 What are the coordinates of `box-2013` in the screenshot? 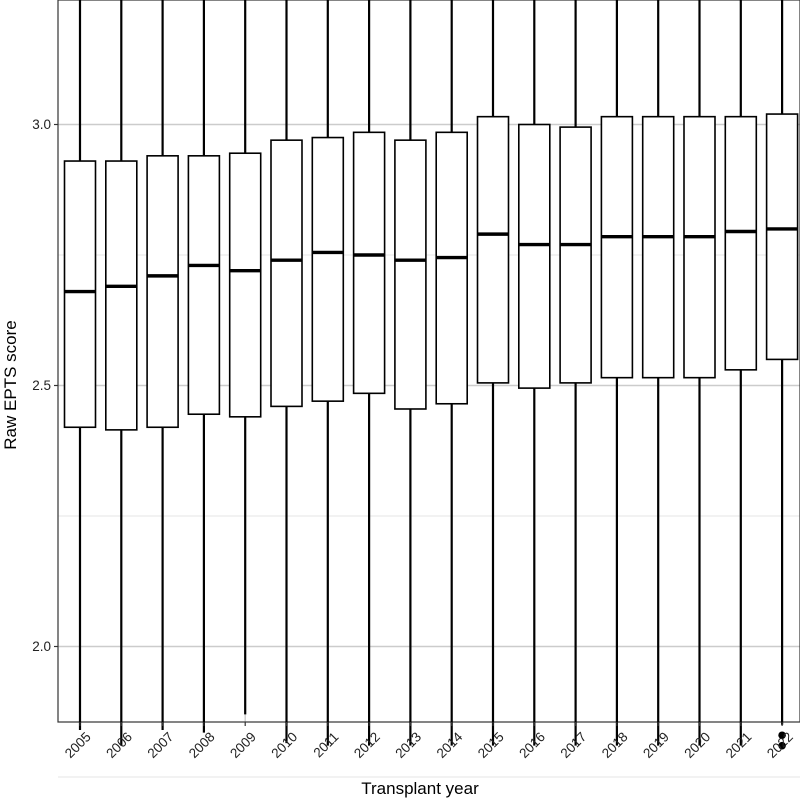 It's located at (410, 373).